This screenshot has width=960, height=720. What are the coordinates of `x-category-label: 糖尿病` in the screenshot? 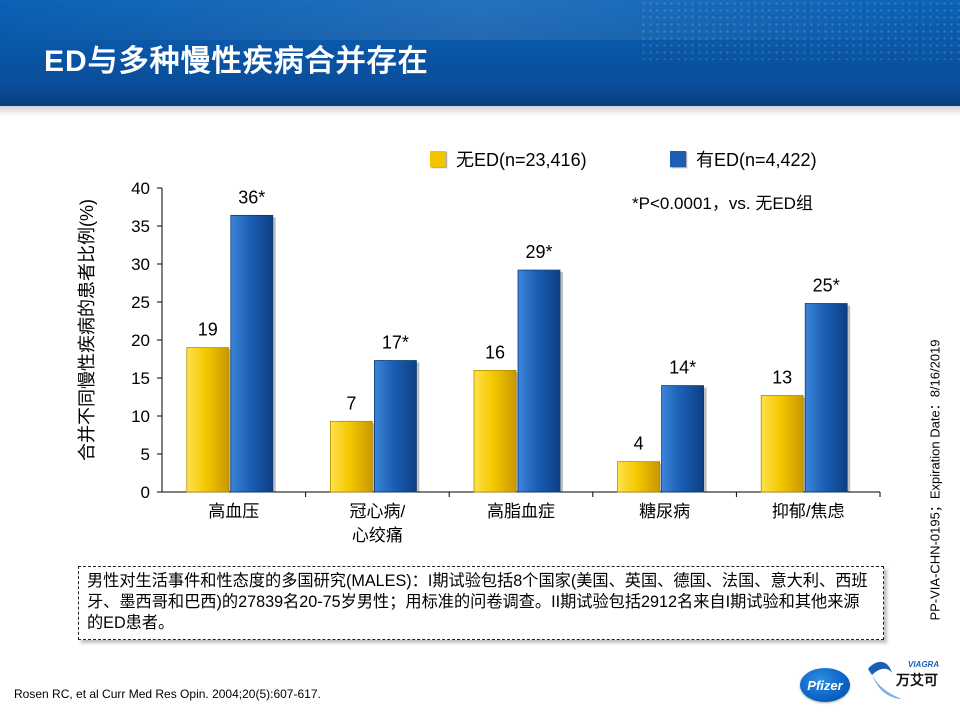 It's located at (664, 511).